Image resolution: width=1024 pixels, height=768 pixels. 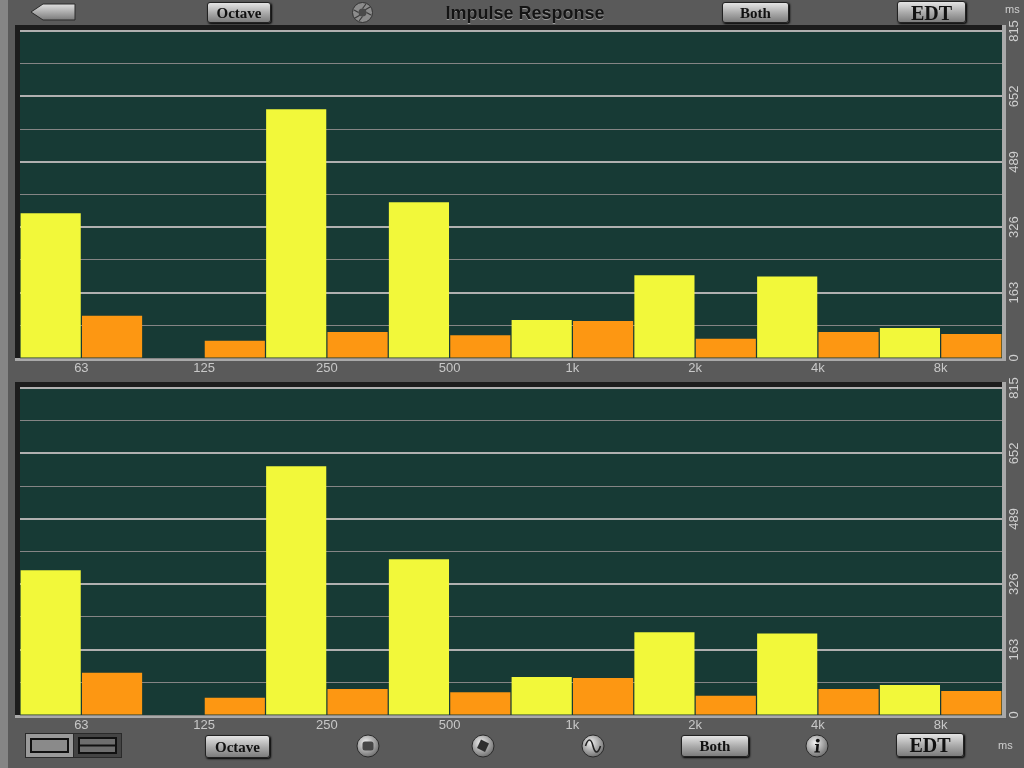 I want to click on chart-title: Impulse Response, so click(x=525, y=13).